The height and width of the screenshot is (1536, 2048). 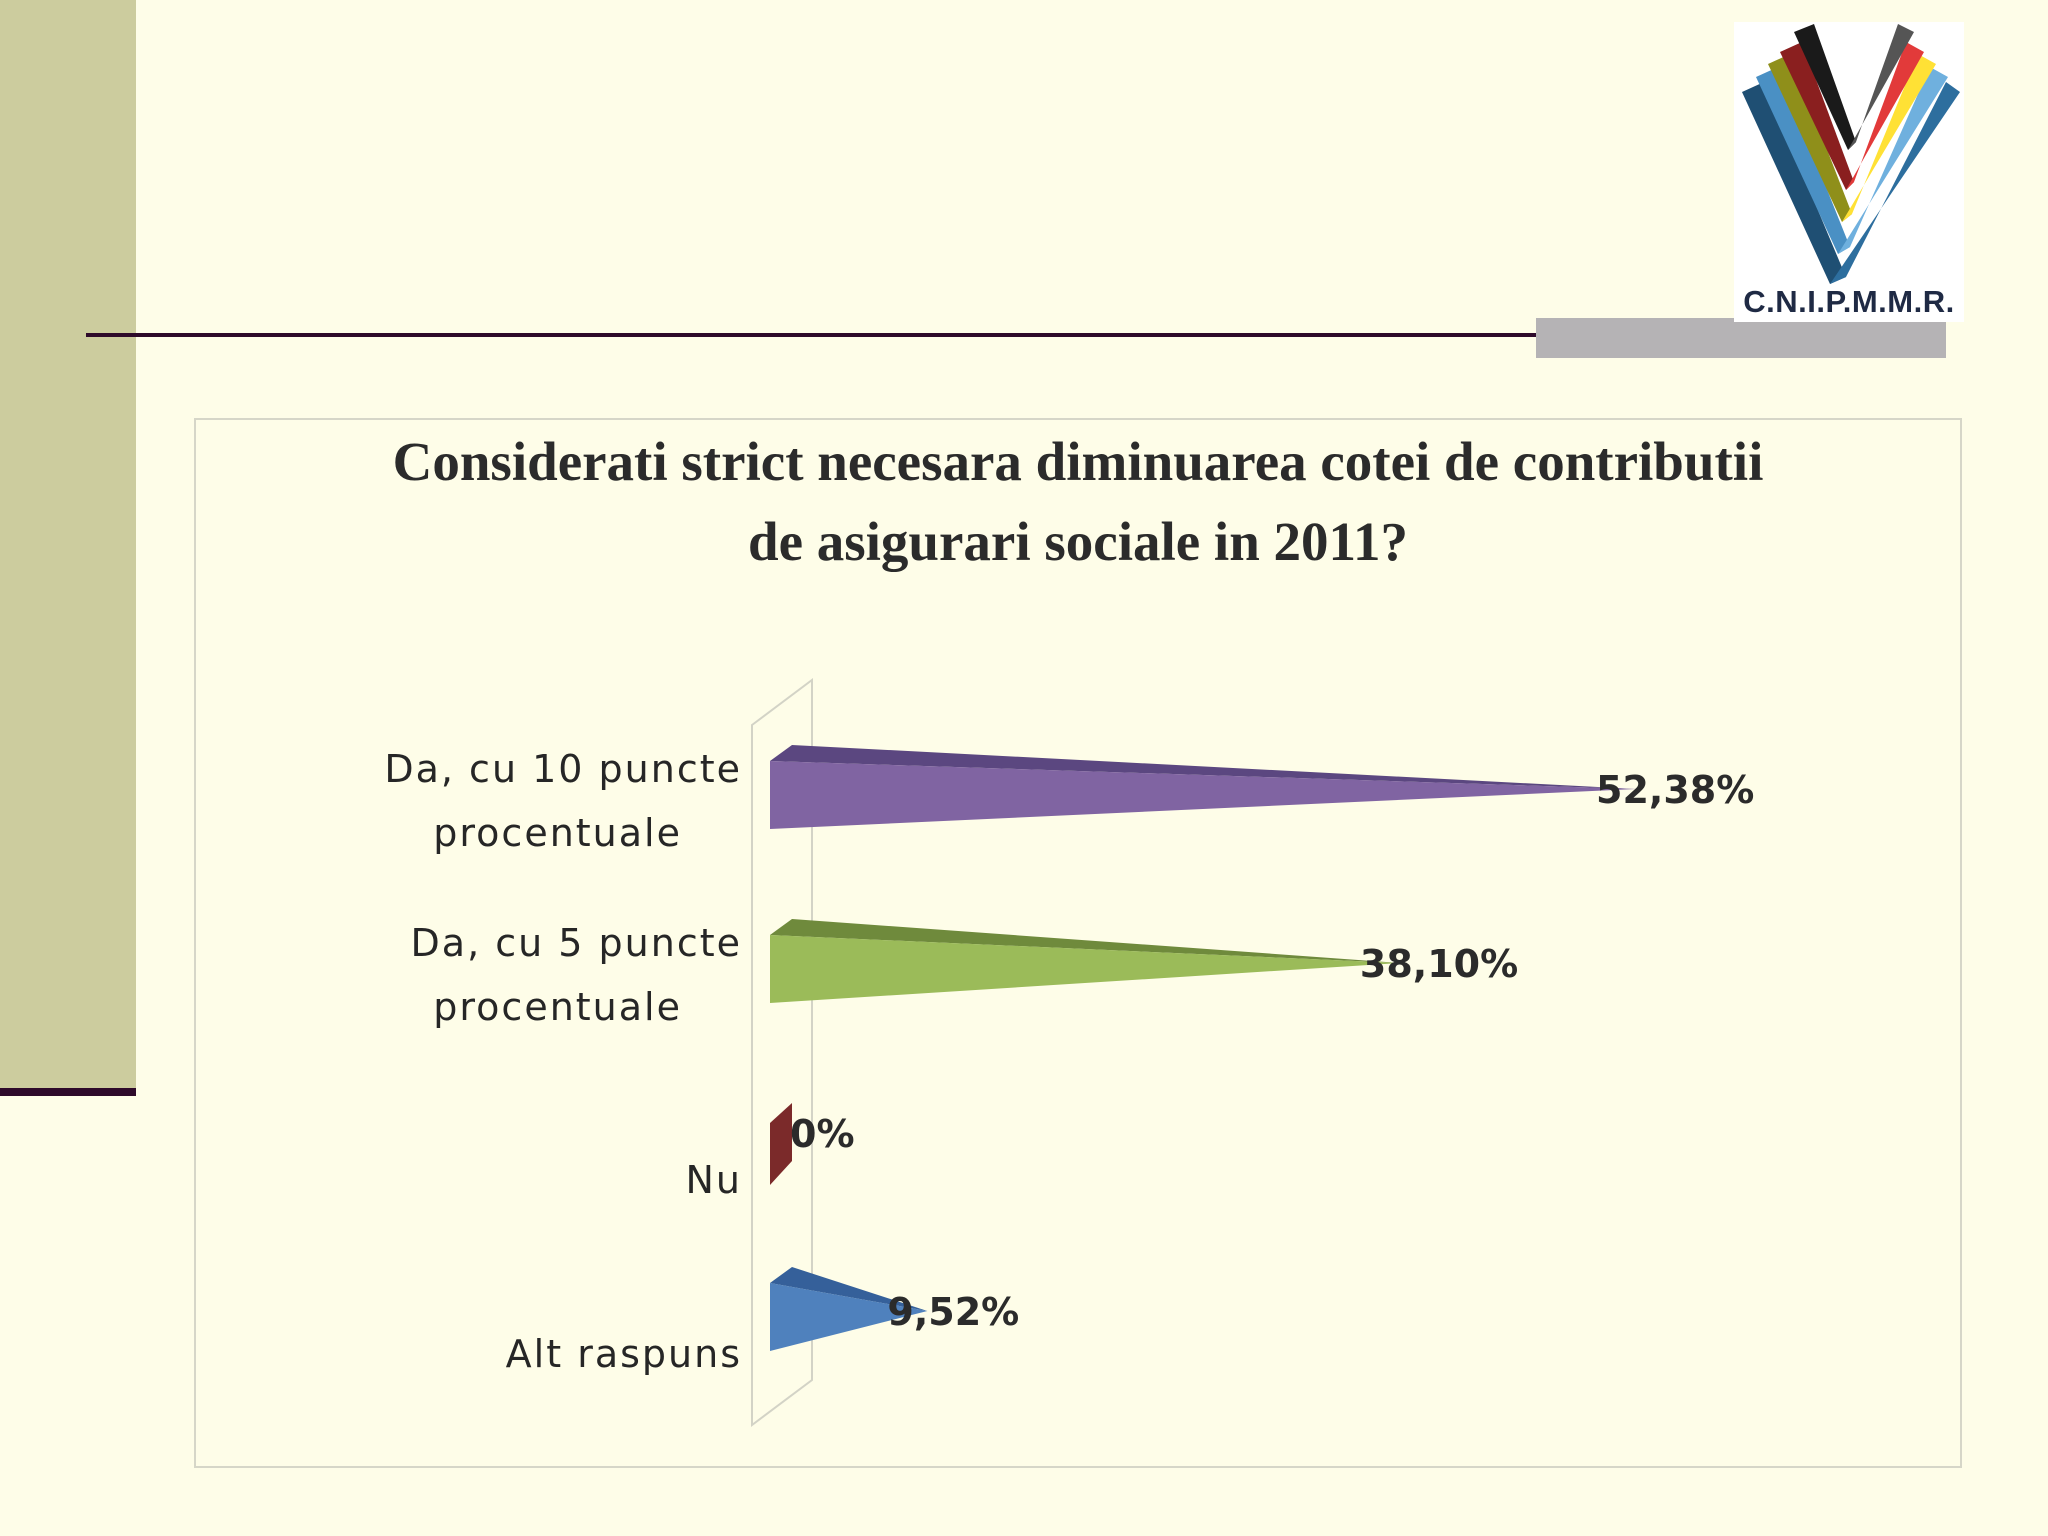 What do you see at coordinates (1675, 790) in the screenshot?
I see `value-label-0: 52,38%` at bounding box center [1675, 790].